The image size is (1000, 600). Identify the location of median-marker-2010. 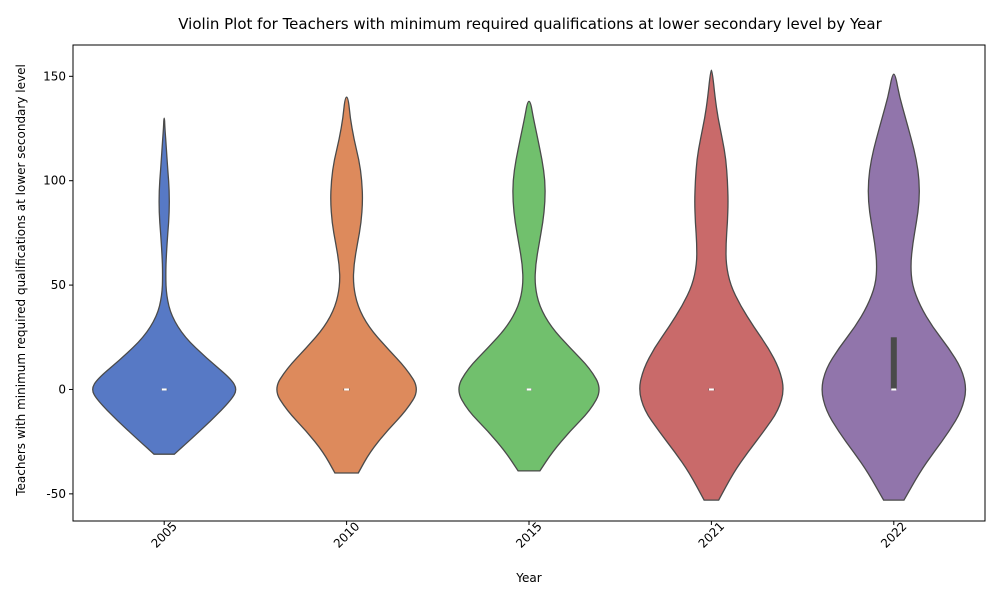
(347, 389).